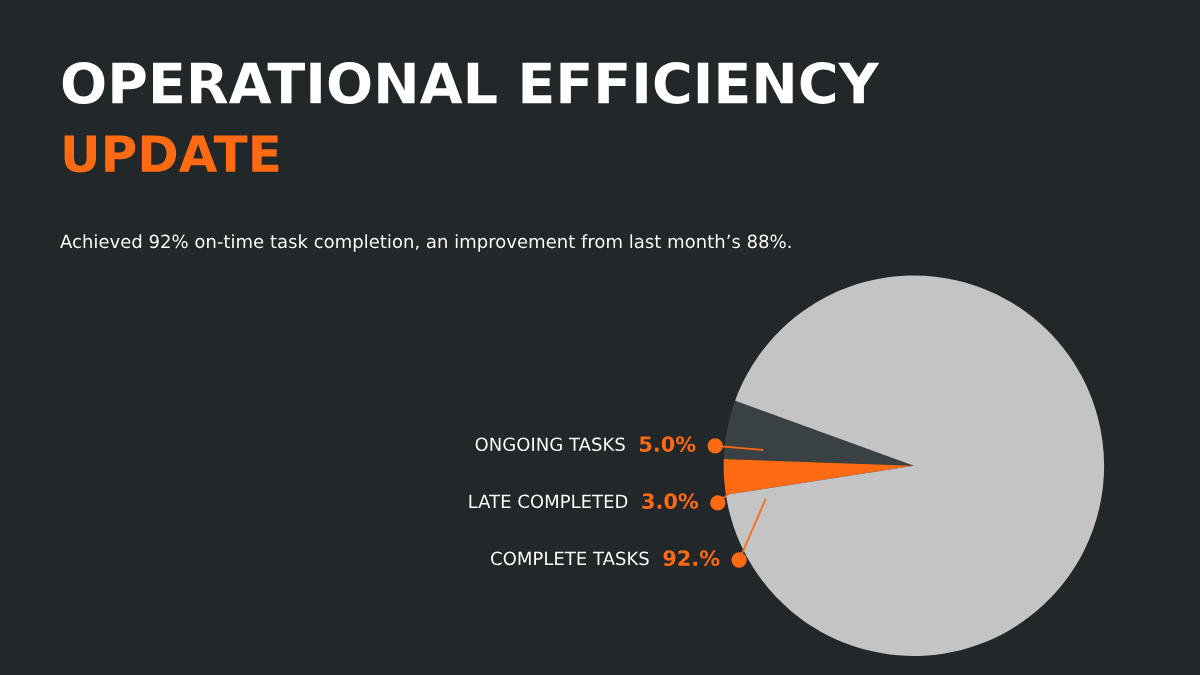 The height and width of the screenshot is (675, 1200). What do you see at coordinates (570, 558) in the screenshot?
I see `slice-label: COMPLETE TASKS` at bounding box center [570, 558].